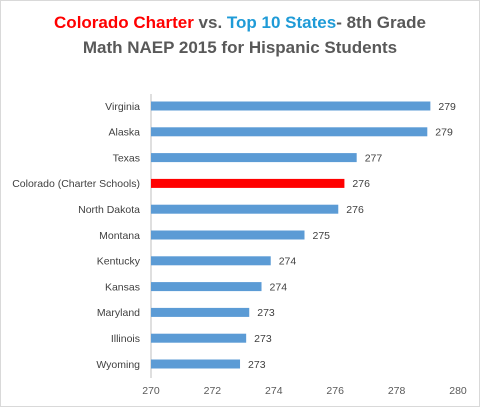 Image resolution: width=480 pixels, height=407 pixels. Describe the element at coordinates (109, 210) in the screenshot. I see `category-label: North Dakota` at that location.